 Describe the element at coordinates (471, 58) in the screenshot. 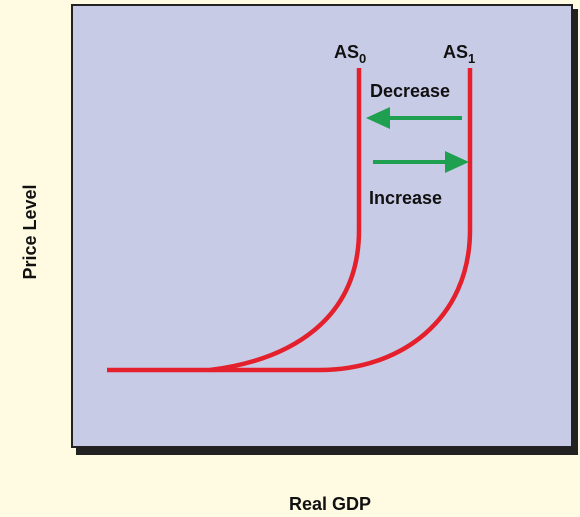

I see `as1-sub: 1` at that location.